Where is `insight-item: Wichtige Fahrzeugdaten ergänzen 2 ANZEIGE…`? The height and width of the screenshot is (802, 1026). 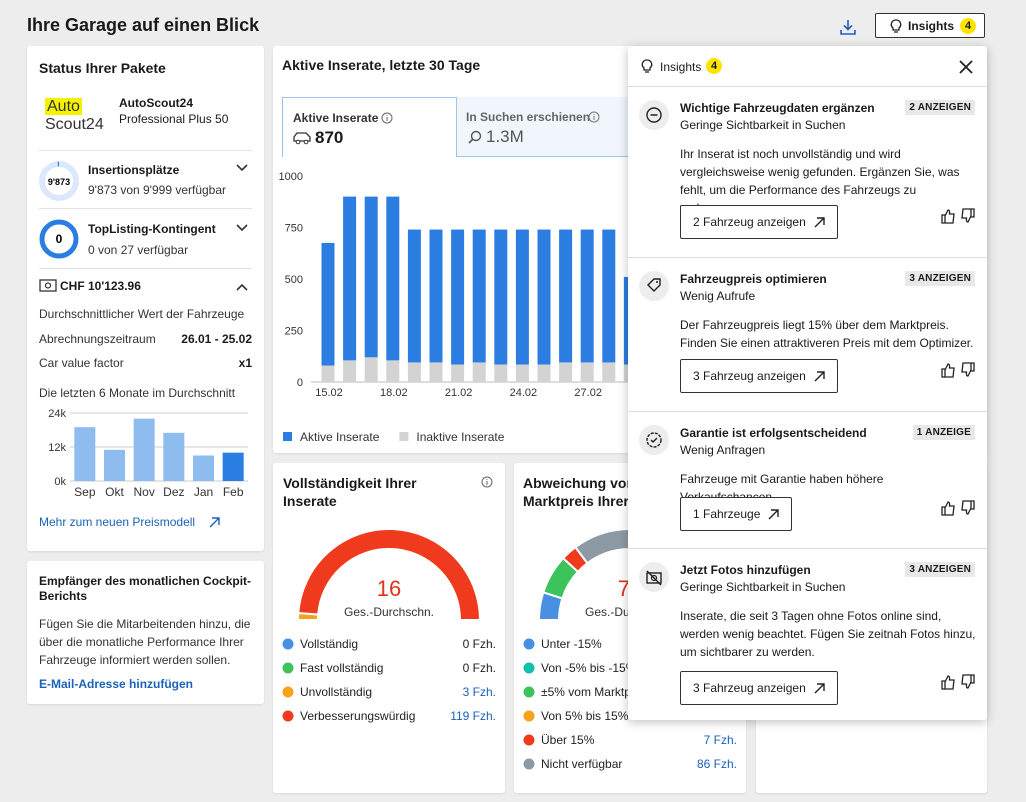
insight-item: Wichtige Fahrzeugdaten ergänzen 2 ANZEIGE… is located at coordinates (807, 171).